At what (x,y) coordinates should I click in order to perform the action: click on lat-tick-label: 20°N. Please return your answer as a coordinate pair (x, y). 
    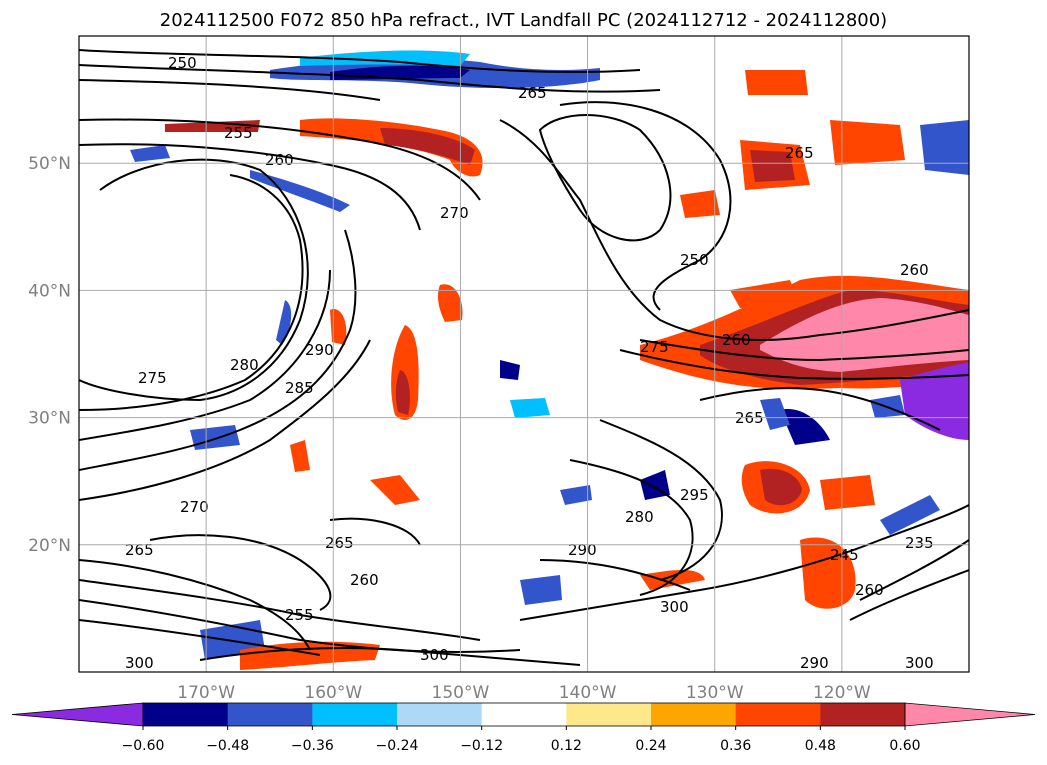
    Looking at the image, I should click on (49, 546).